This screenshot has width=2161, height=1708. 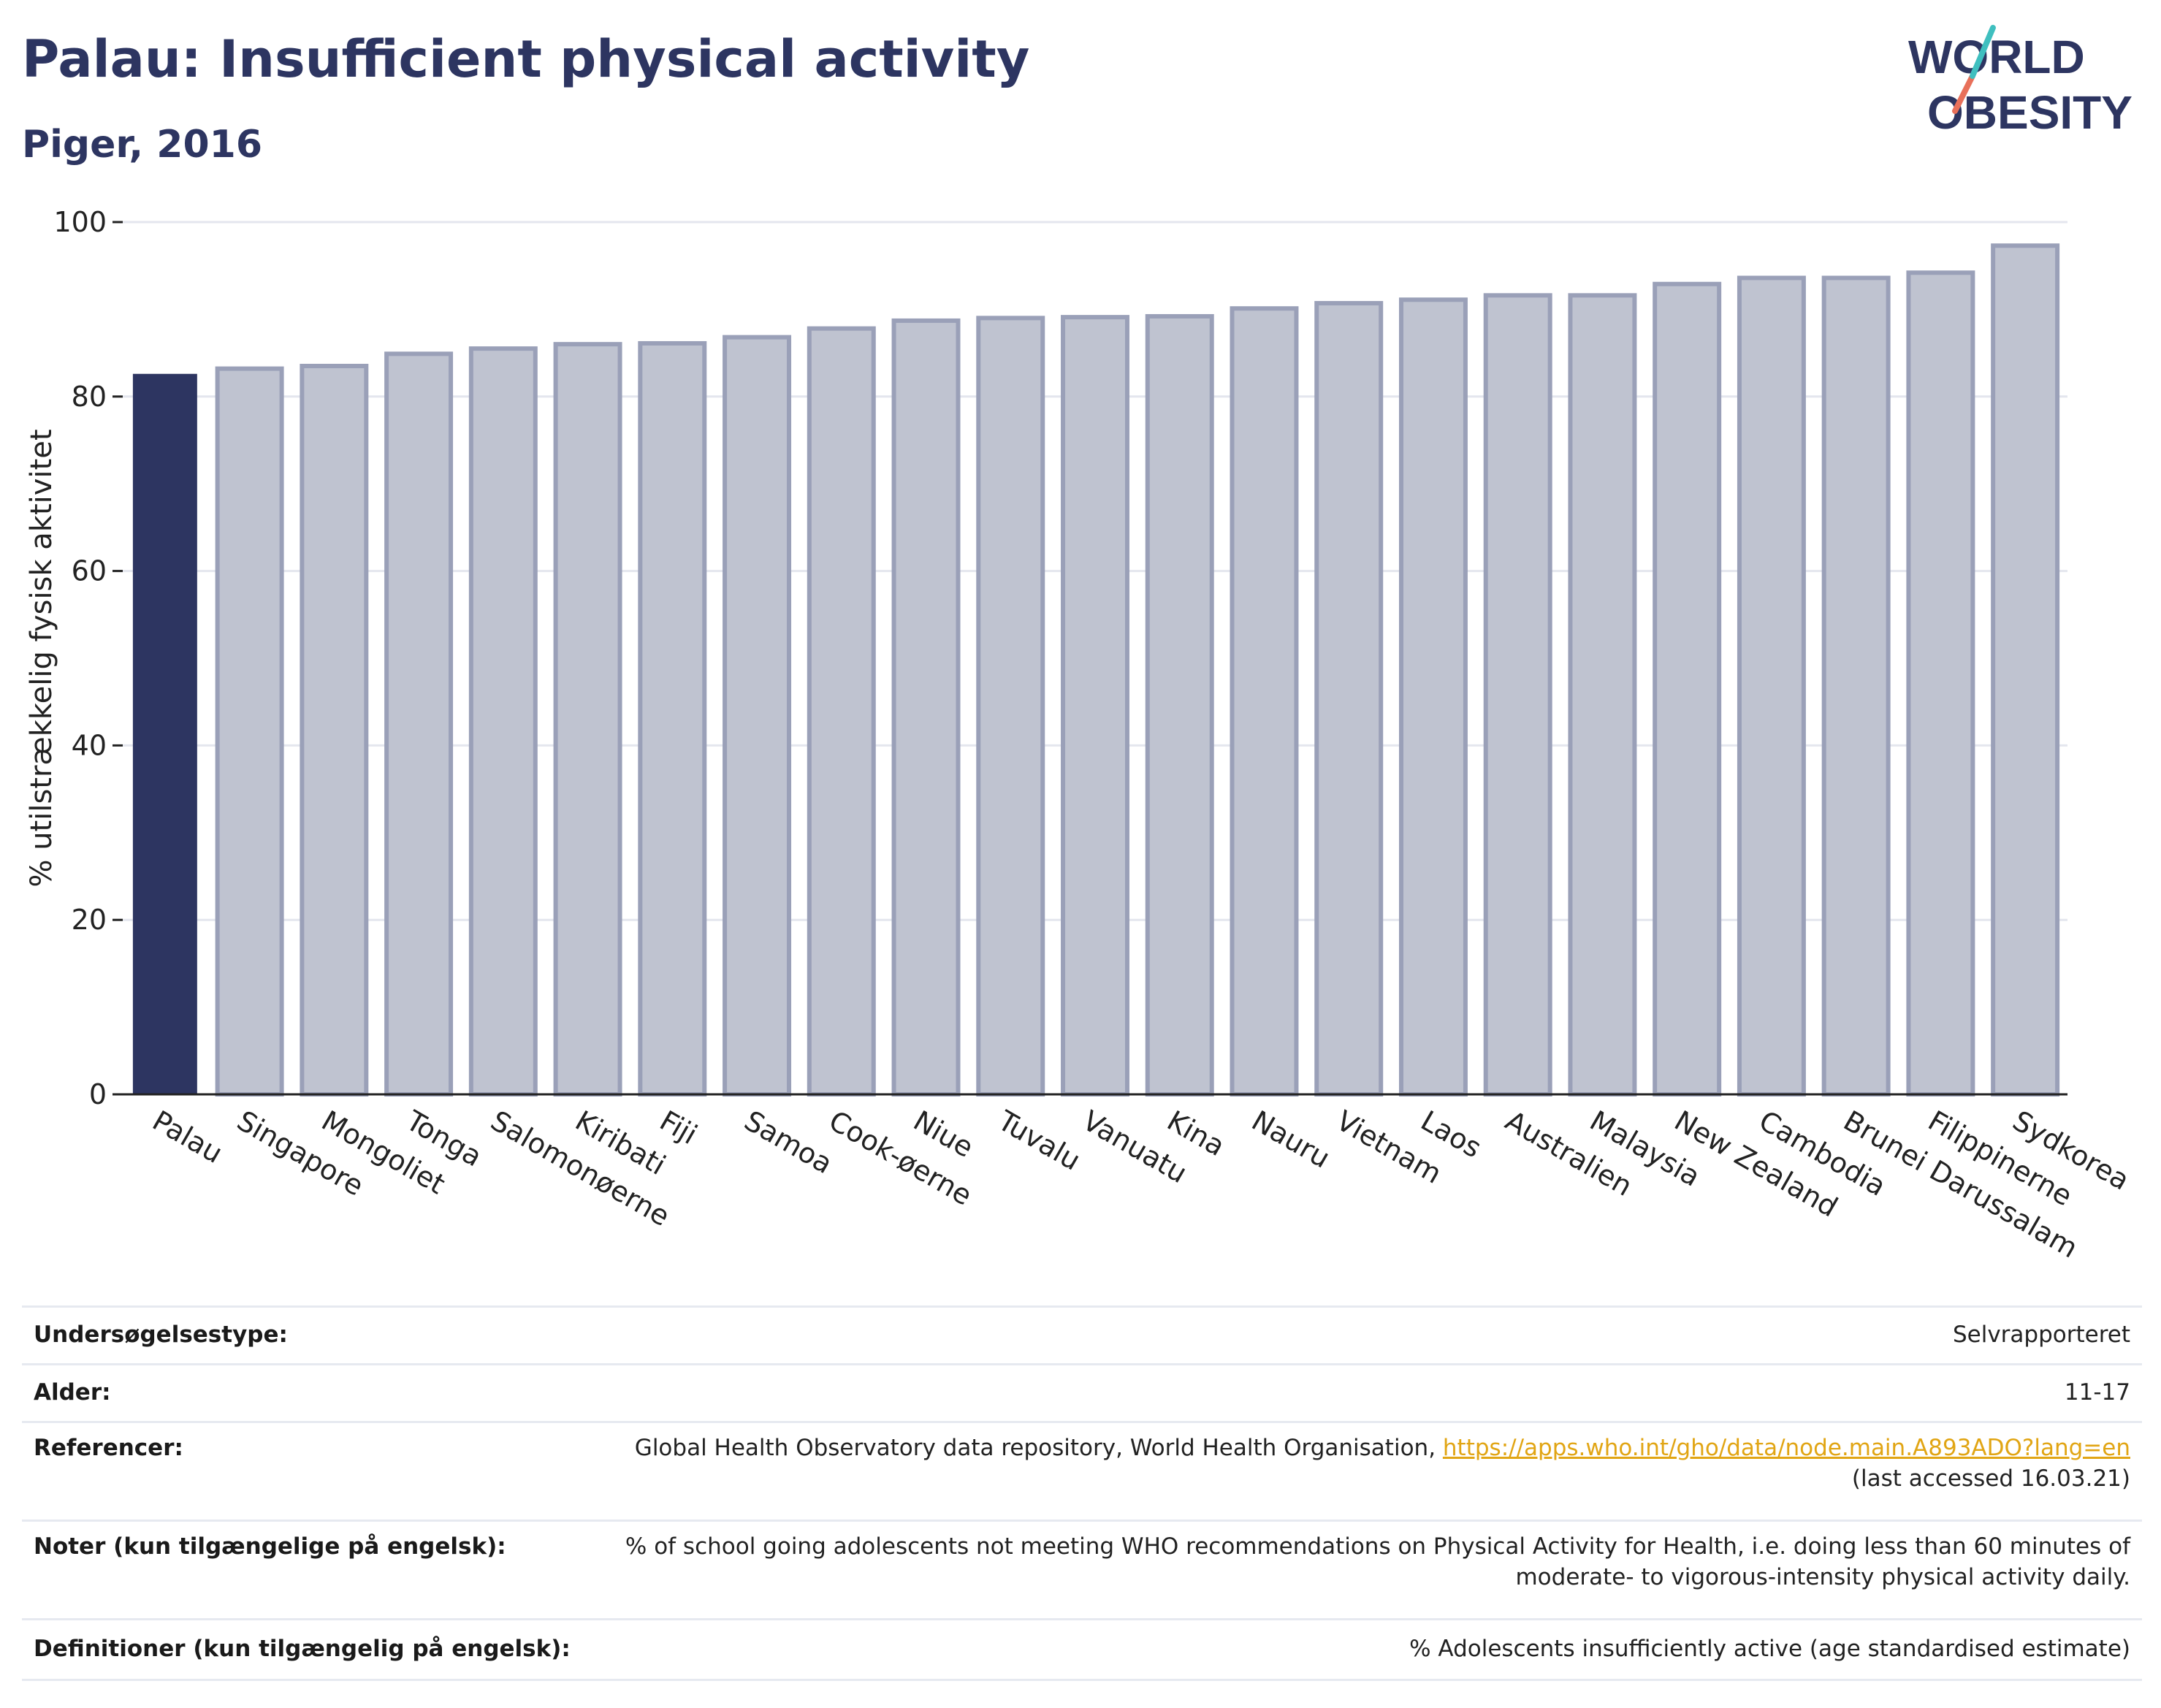 I want to click on bar-nauru, so click(x=1264, y=701).